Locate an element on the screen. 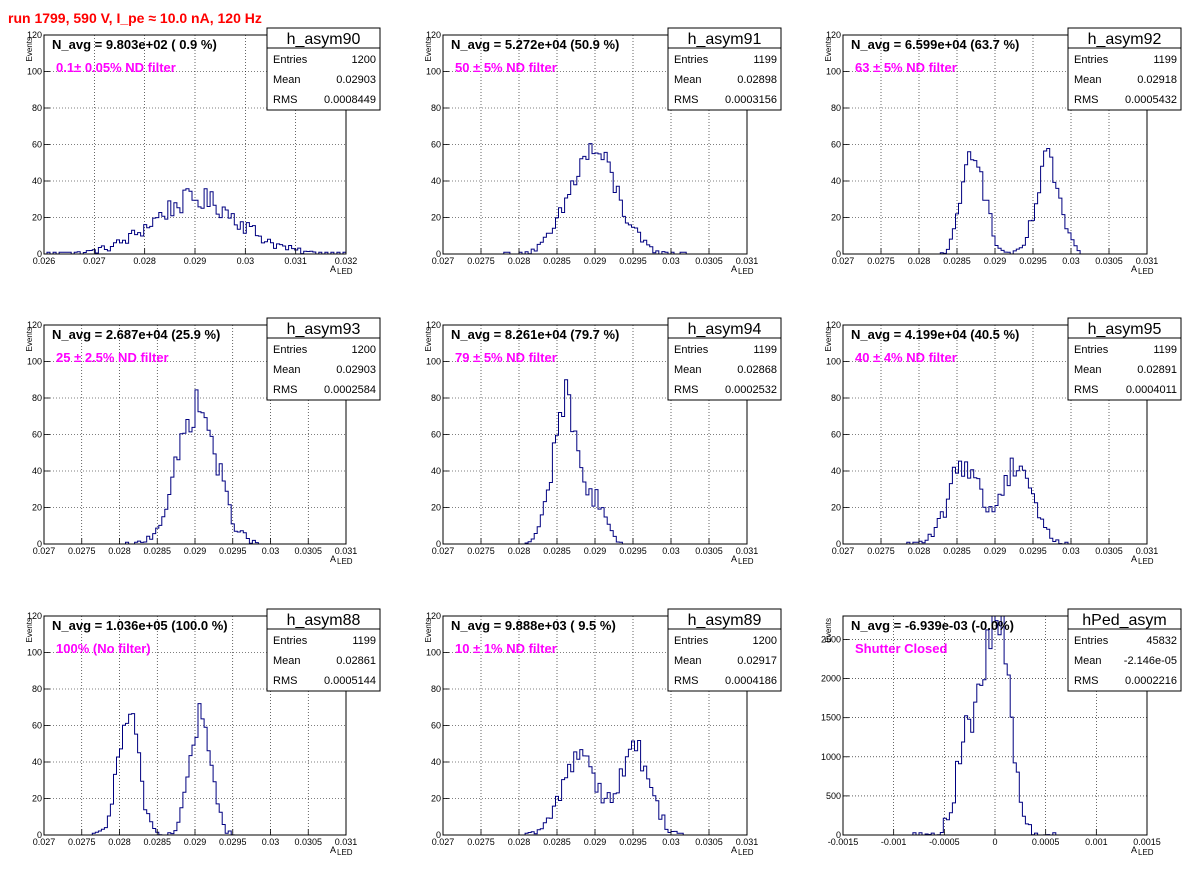 This screenshot has width=1196, height=872. entries-value: 45832 is located at coordinates (1161, 641).